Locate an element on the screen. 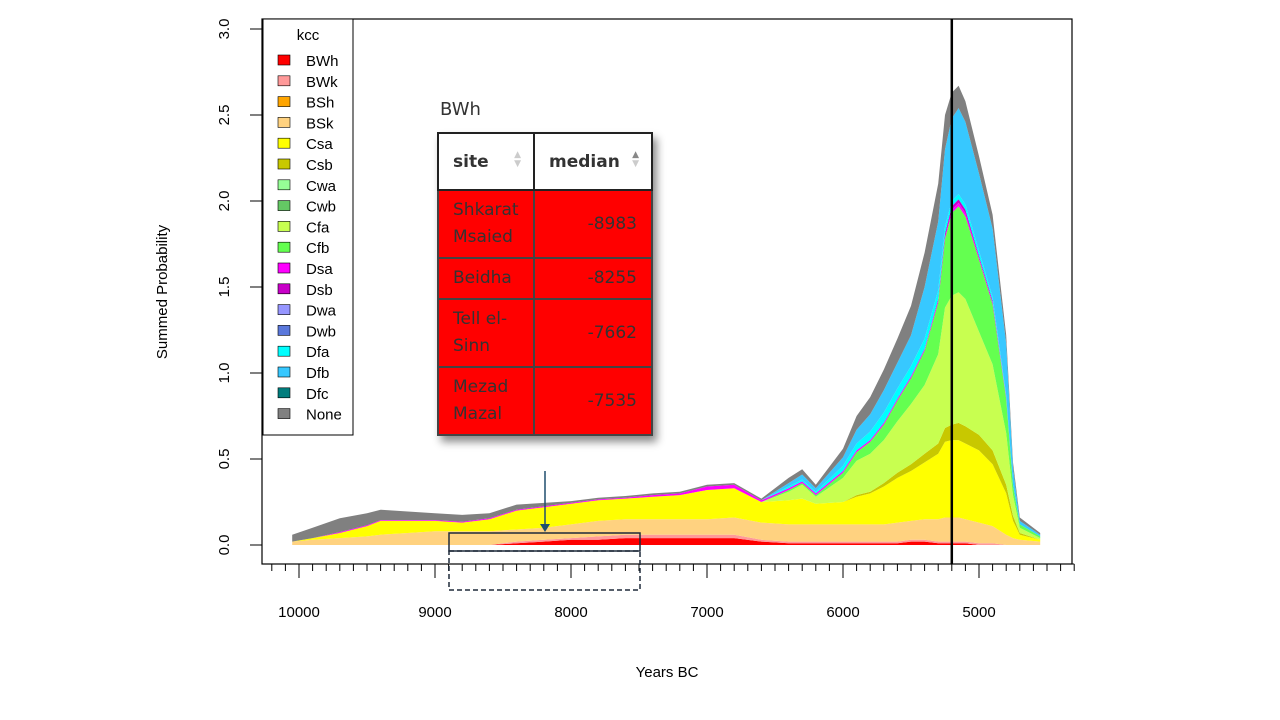 This screenshot has width=1280, height=720. y-tick-label: 0.5 is located at coordinates (224, 459).